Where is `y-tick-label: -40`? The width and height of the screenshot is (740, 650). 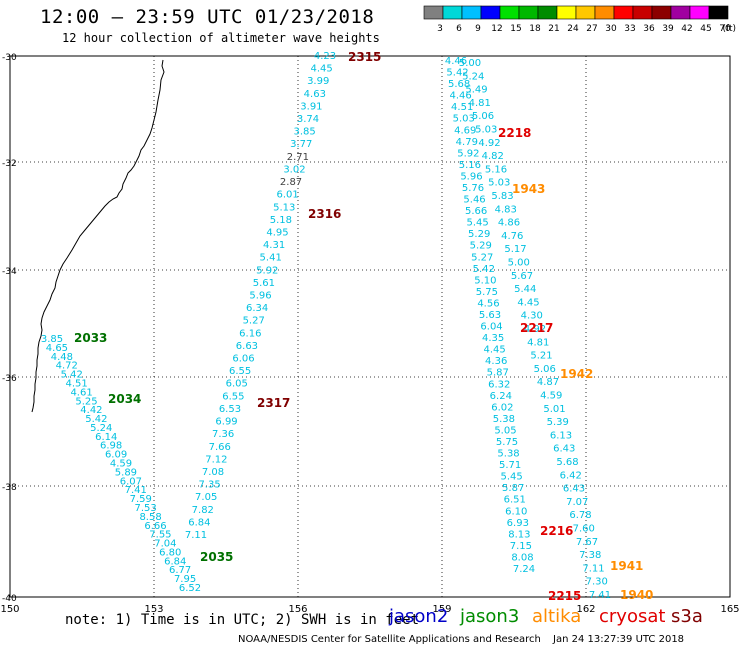
y-tick-label: -40 is located at coordinates (9, 599).